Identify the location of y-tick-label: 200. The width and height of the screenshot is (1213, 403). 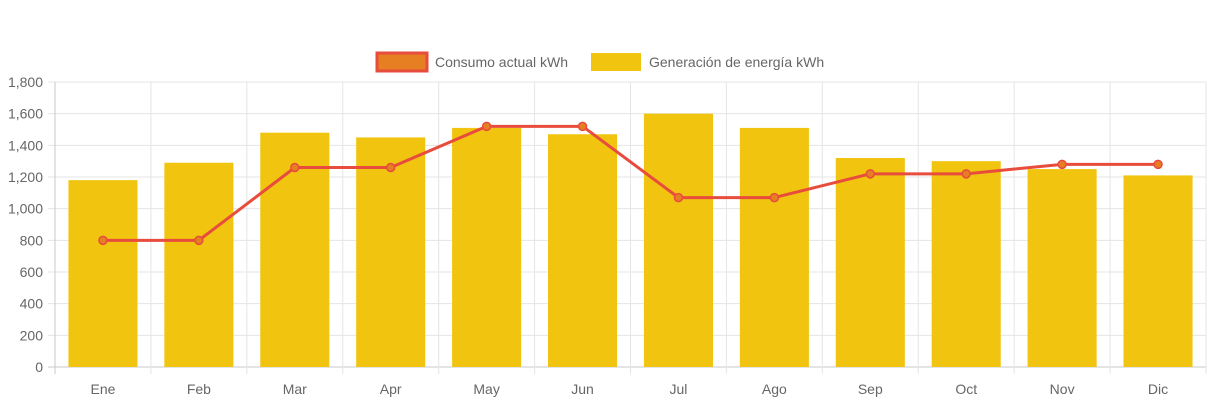
(32, 335).